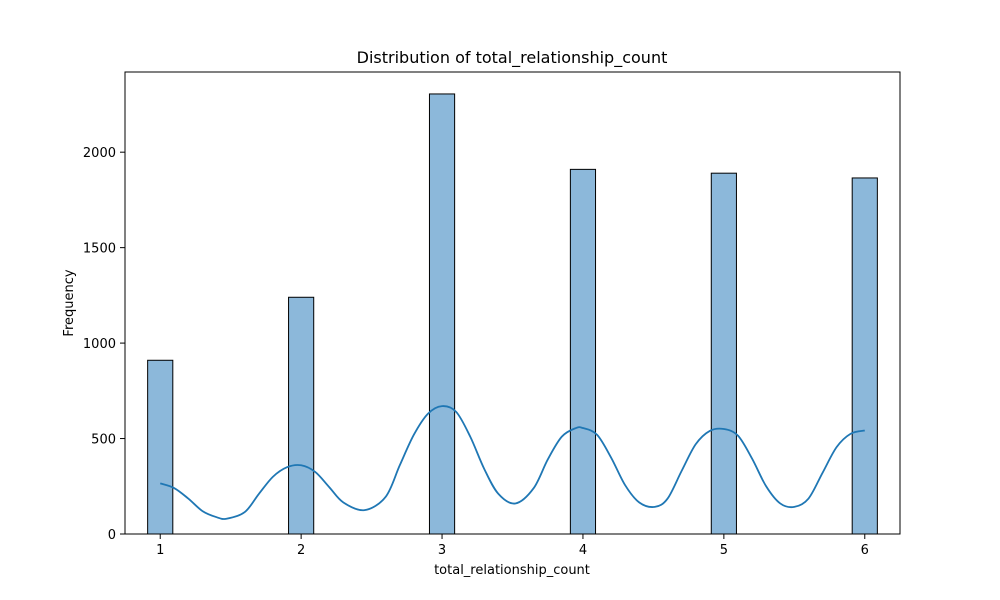 Image resolution: width=1000 pixels, height=600 pixels. I want to click on x-tick-label: 6, so click(865, 550).